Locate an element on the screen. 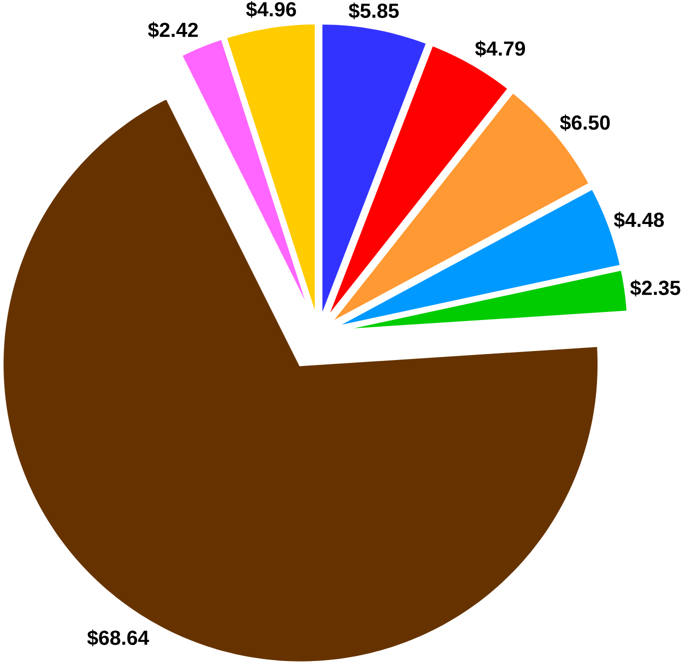  data-label: $4.48 is located at coordinates (639, 220).